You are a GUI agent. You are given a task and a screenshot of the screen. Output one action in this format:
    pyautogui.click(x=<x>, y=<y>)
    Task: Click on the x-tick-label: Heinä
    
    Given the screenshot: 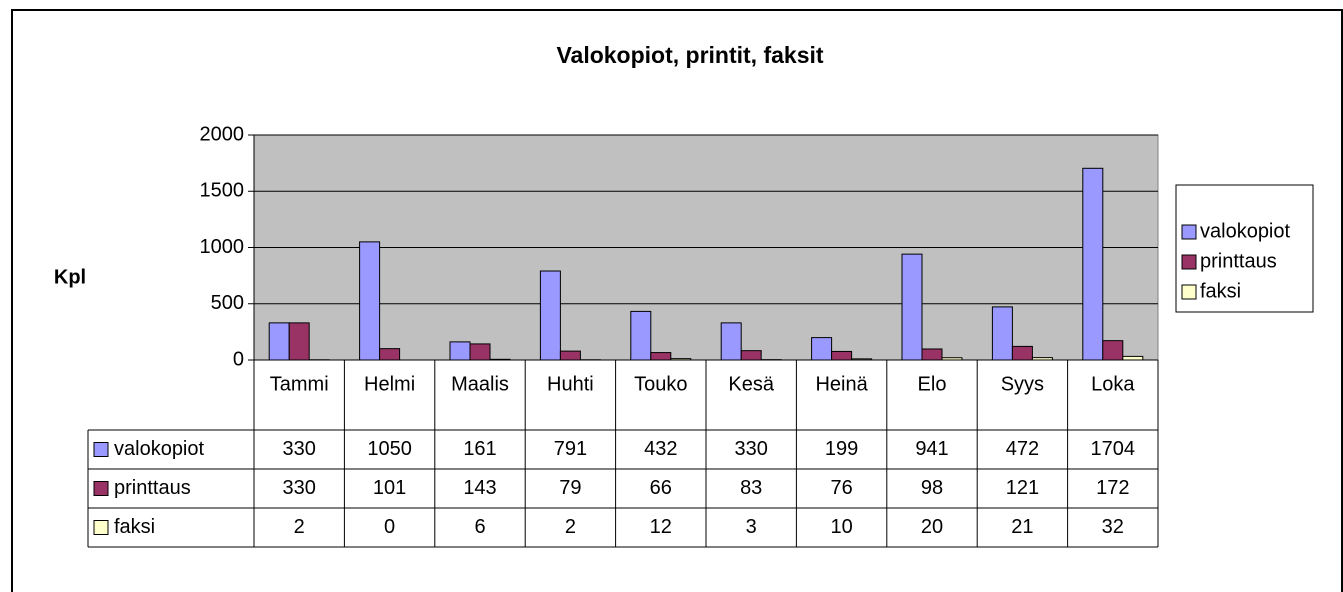 What is the action you would take?
    pyautogui.click(x=841, y=384)
    